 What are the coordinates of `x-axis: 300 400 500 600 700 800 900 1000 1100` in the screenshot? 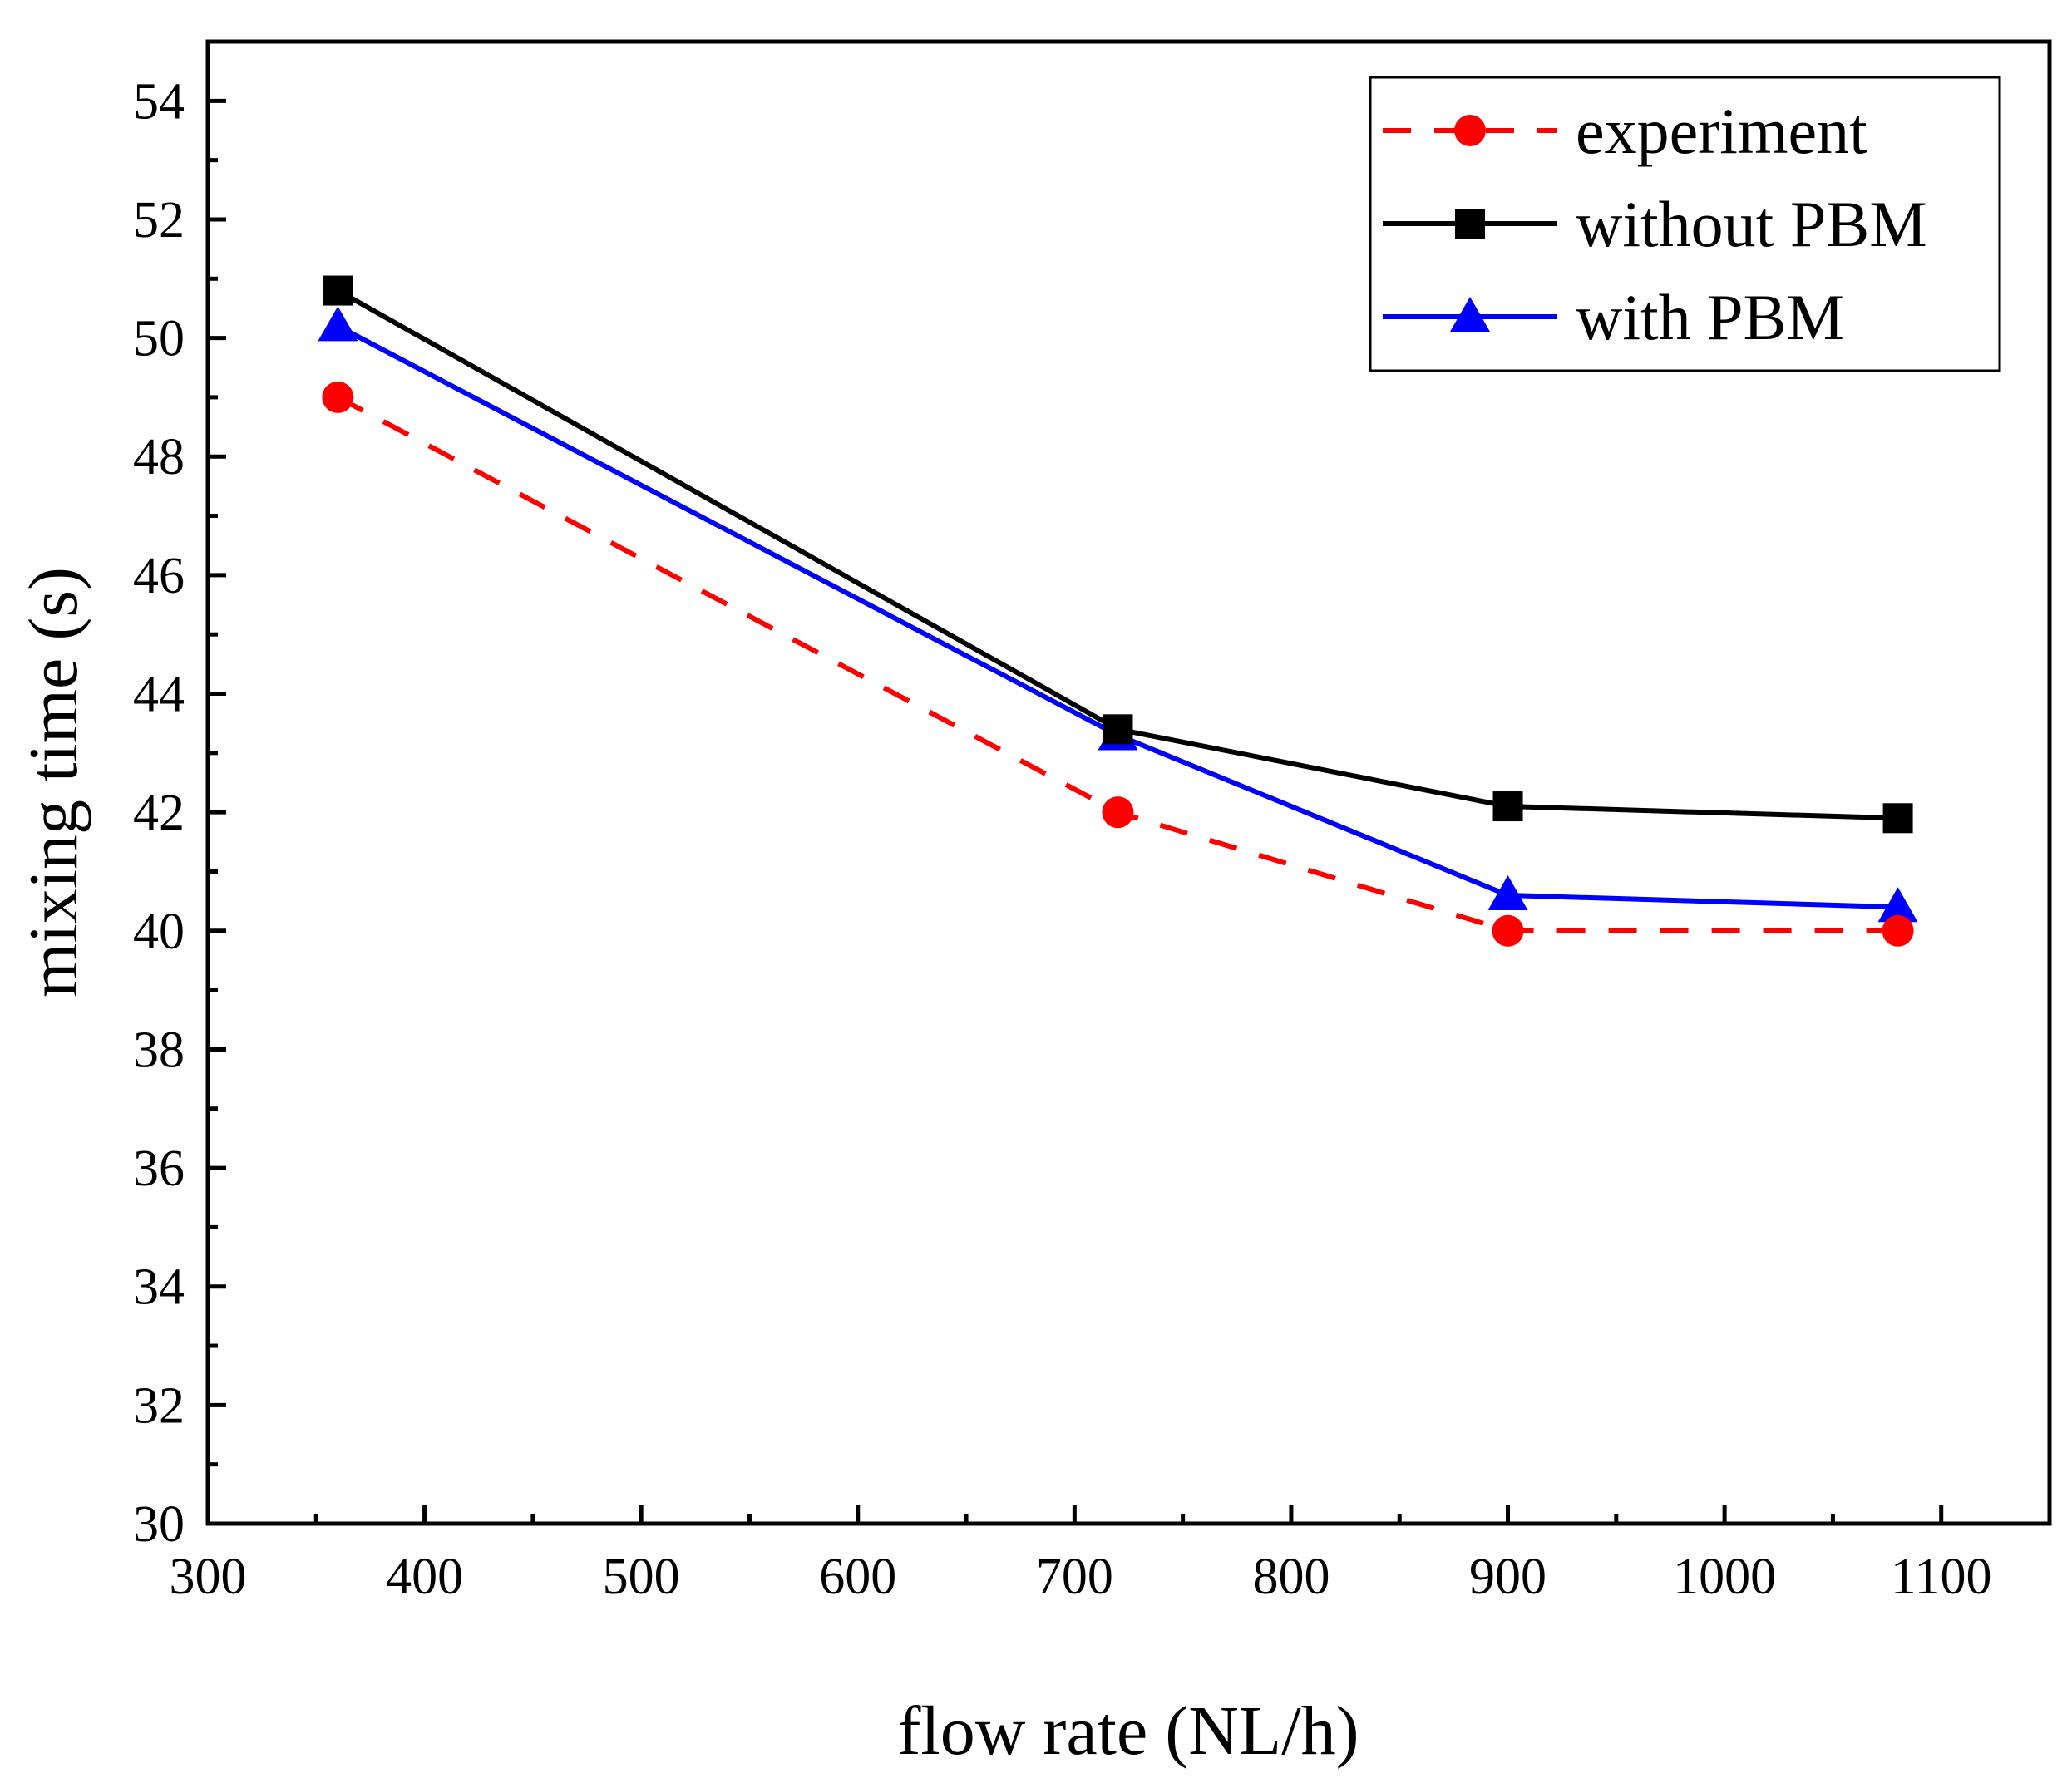 It's located at (1081, 1555).